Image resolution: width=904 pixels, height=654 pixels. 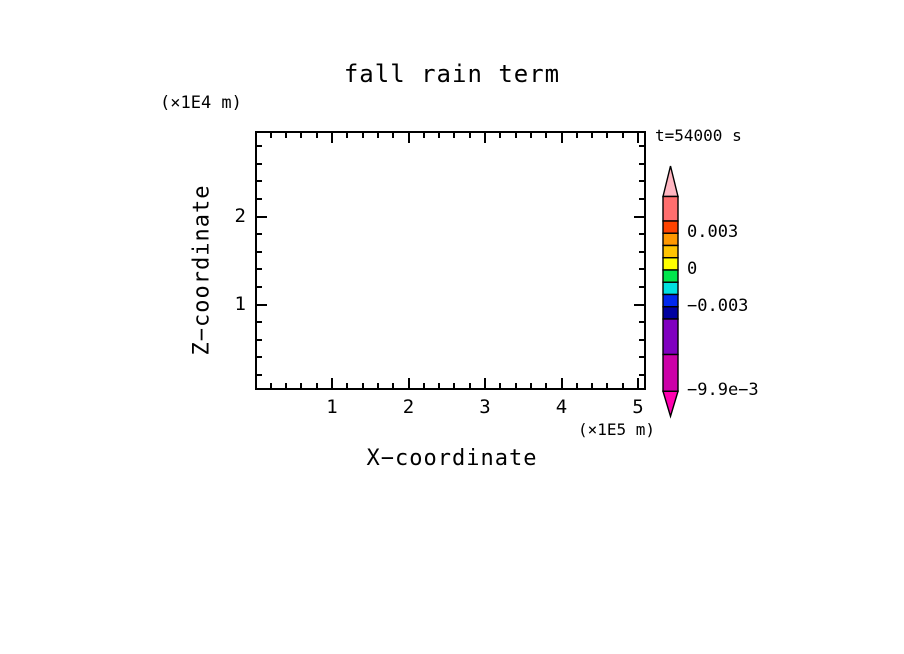 I want to click on colorbar, so click(x=670, y=292).